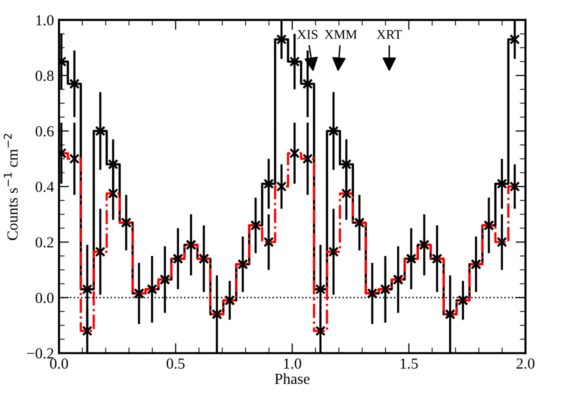 Image resolution: width=562 pixels, height=399 pixels. I want to click on y-tick-label: −0.2, so click(40, 353).